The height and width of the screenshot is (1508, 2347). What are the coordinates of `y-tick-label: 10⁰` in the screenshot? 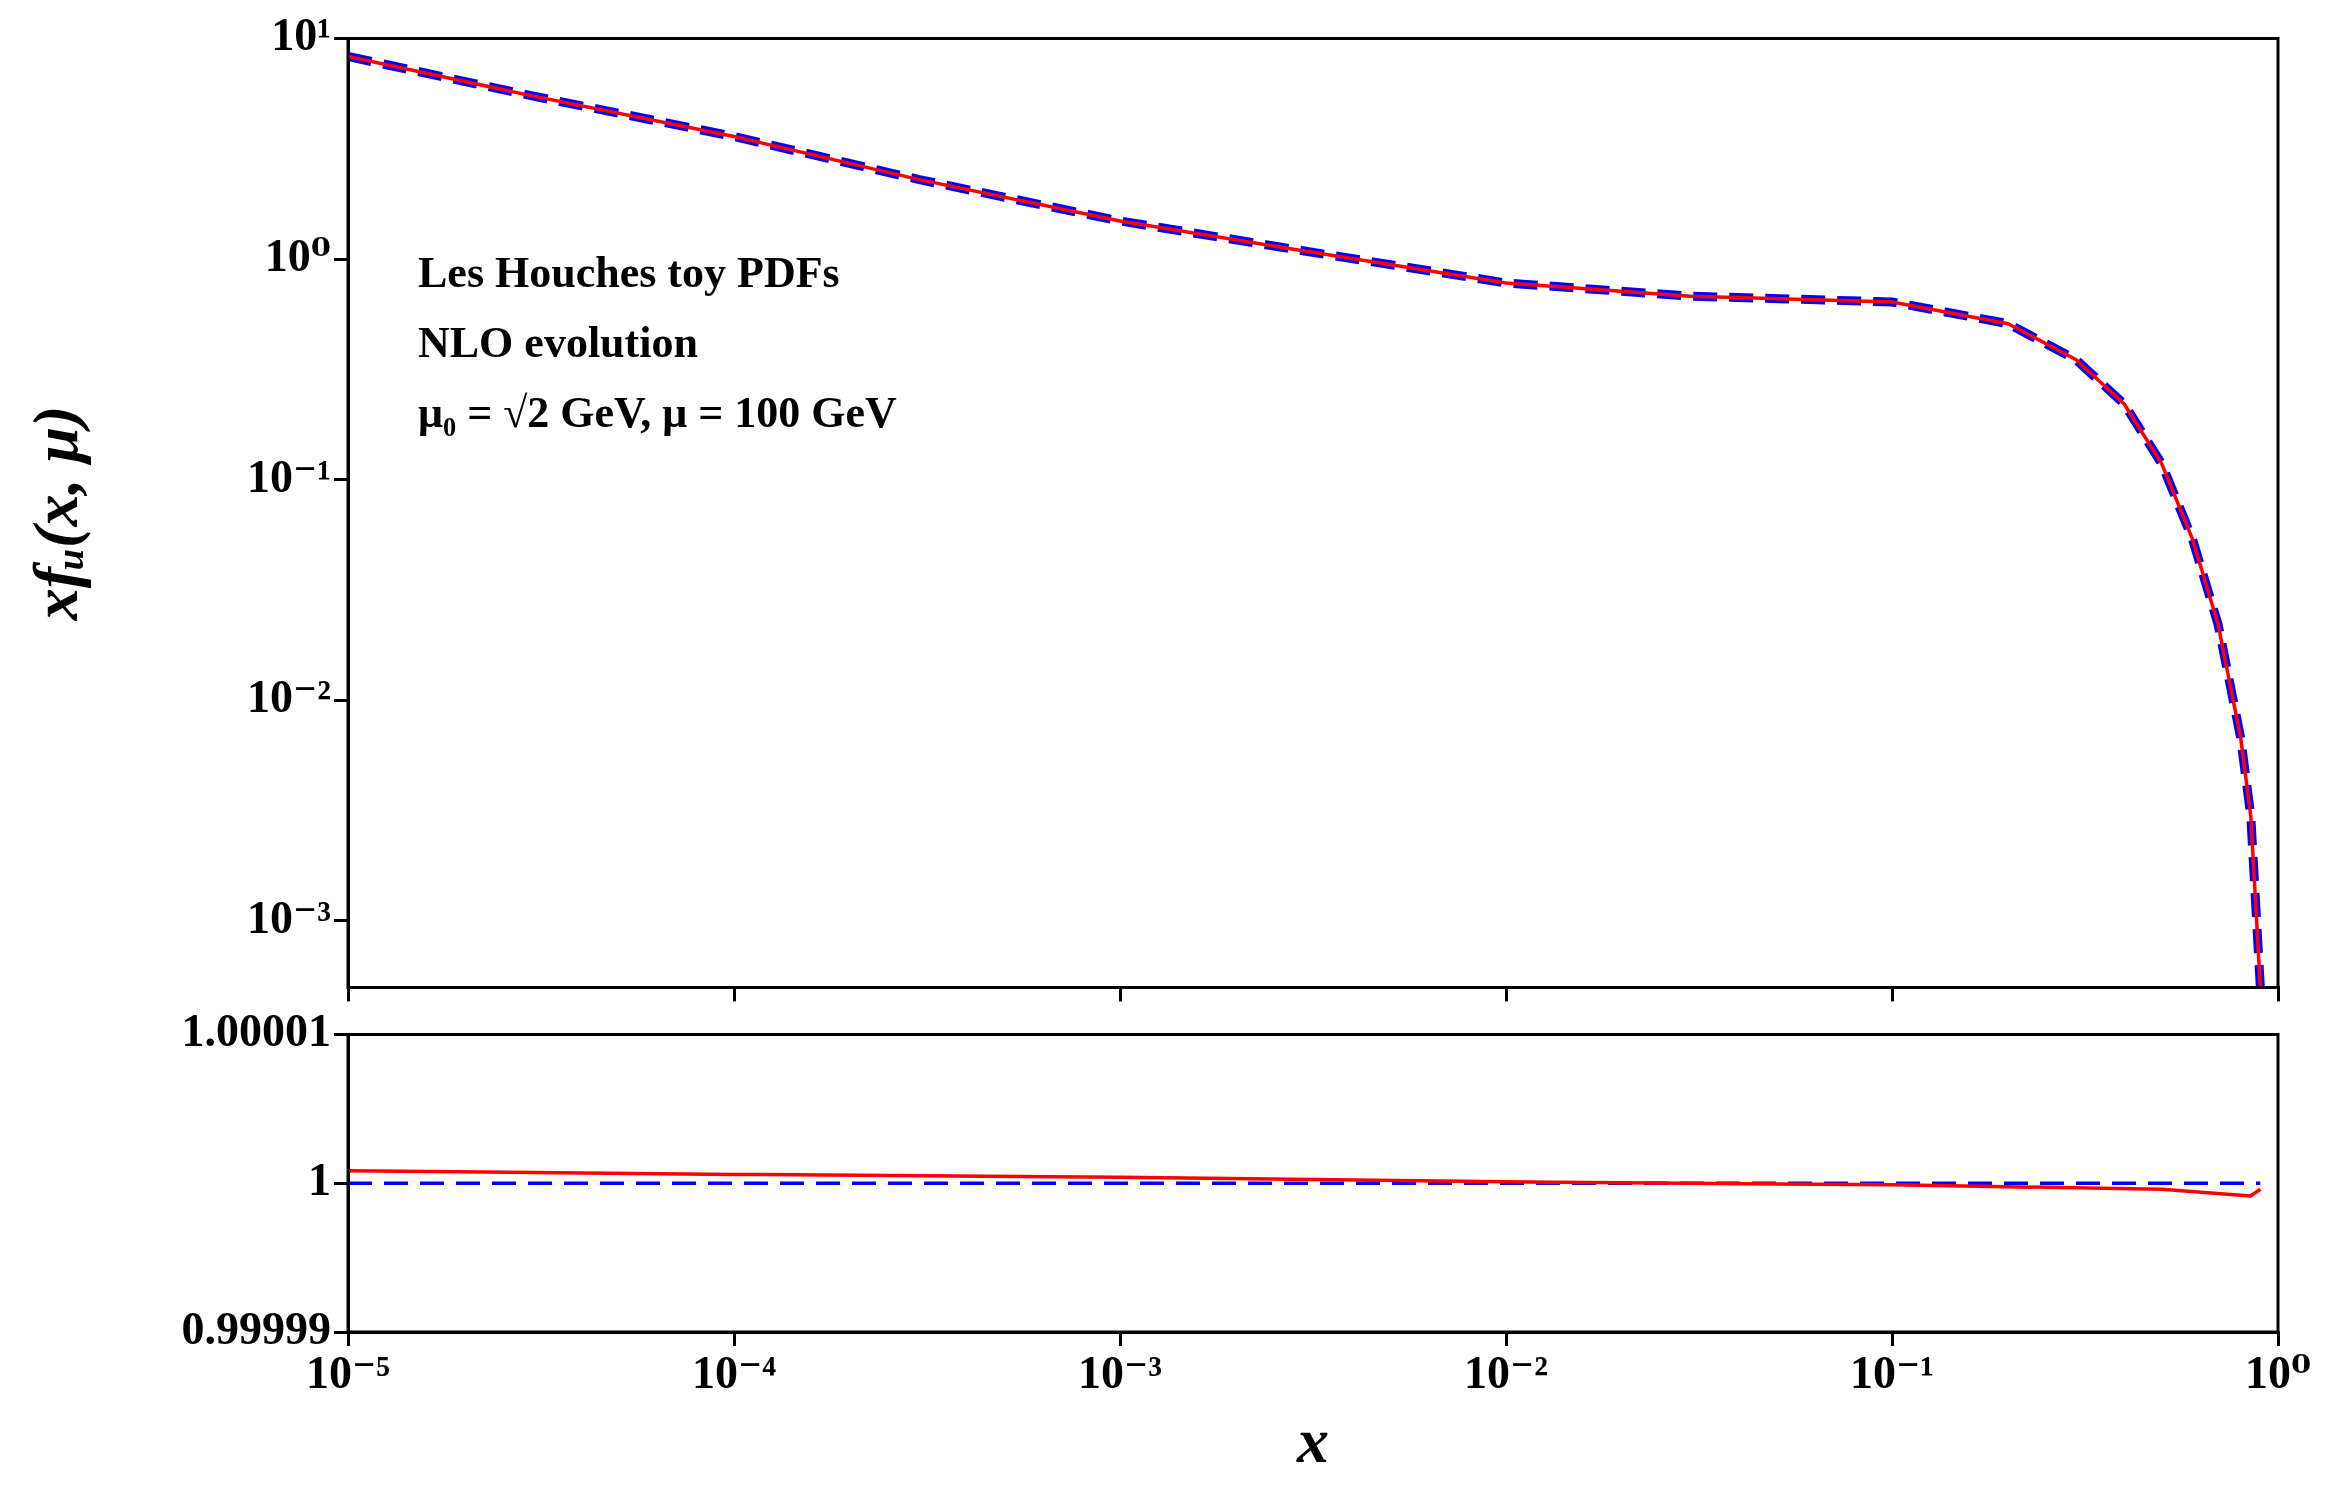 It's located at (297, 256).